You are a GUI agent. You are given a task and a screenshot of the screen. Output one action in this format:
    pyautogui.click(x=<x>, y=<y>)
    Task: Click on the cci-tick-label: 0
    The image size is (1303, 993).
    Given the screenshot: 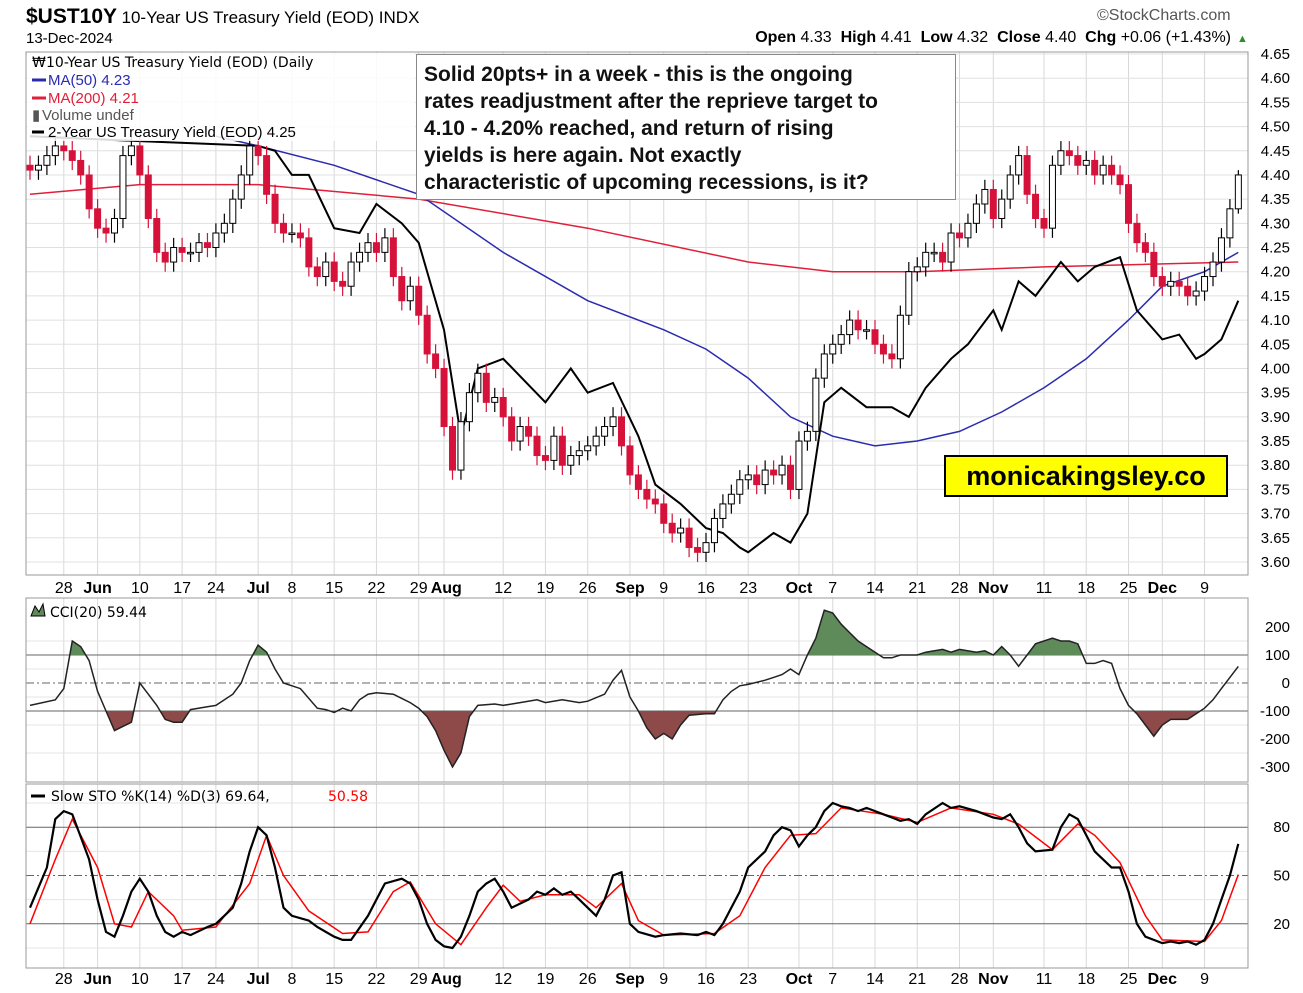 What is the action you would take?
    pyautogui.click(x=1286, y=683)
    